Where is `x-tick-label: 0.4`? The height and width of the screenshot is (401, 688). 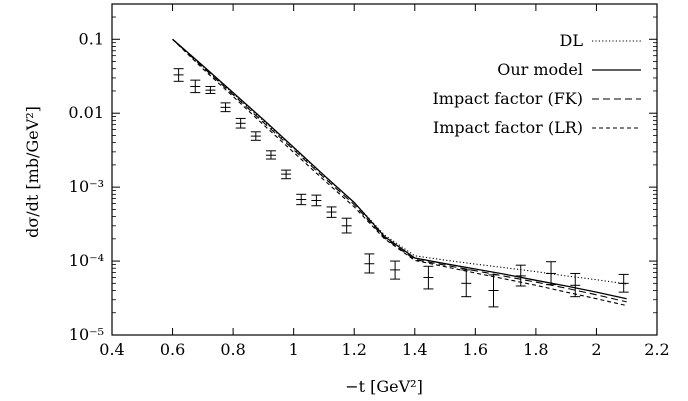 x-tick-label: 0.4 is located at coordinates (111, 349).